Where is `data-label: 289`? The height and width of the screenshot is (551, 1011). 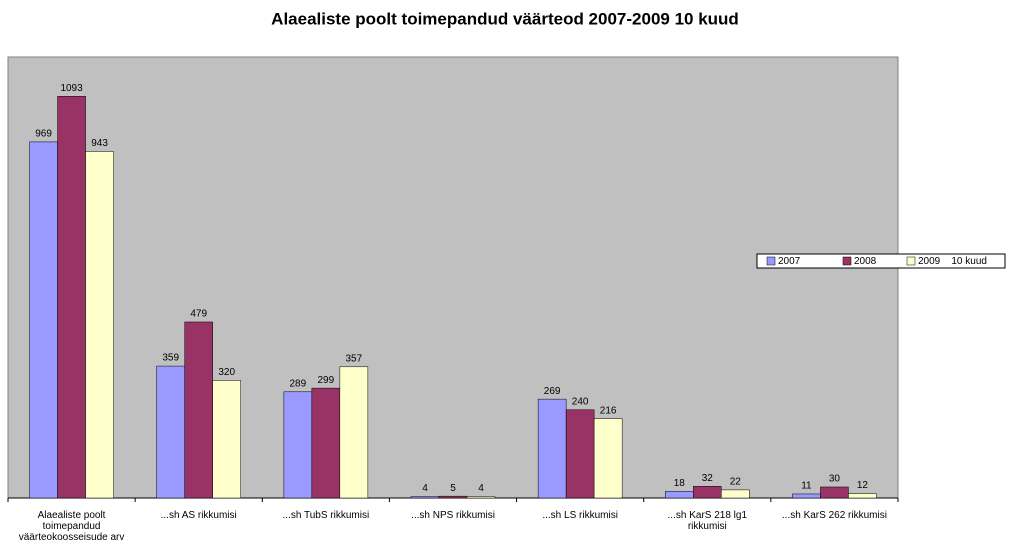
data-label: 289 is located at coordinates (298, 383).